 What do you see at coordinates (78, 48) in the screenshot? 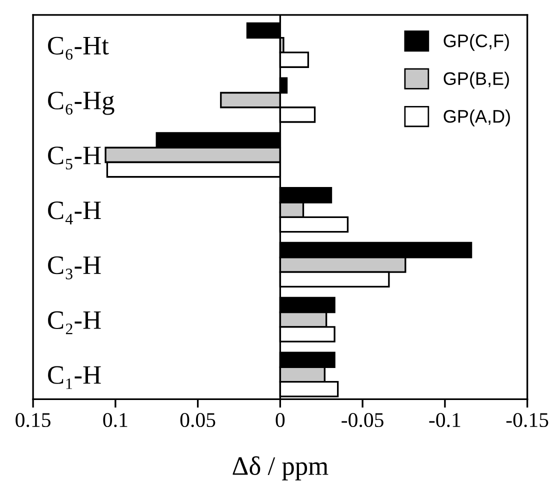
I see `y-tick-label: C₆-Ht` at bounding box center [78, 48].